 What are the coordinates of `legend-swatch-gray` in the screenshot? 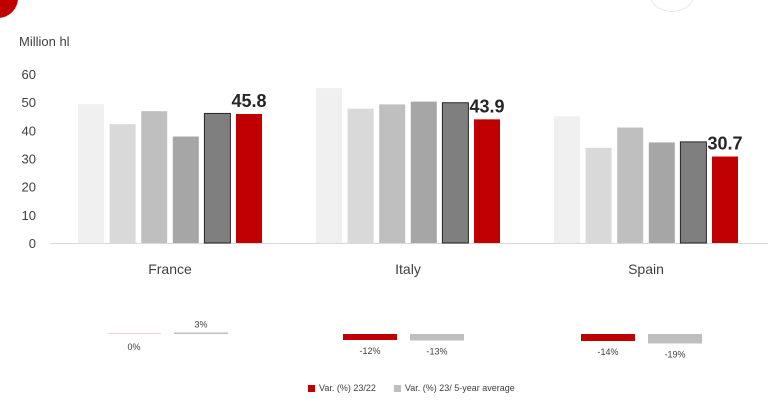 It's located at (397, 388).